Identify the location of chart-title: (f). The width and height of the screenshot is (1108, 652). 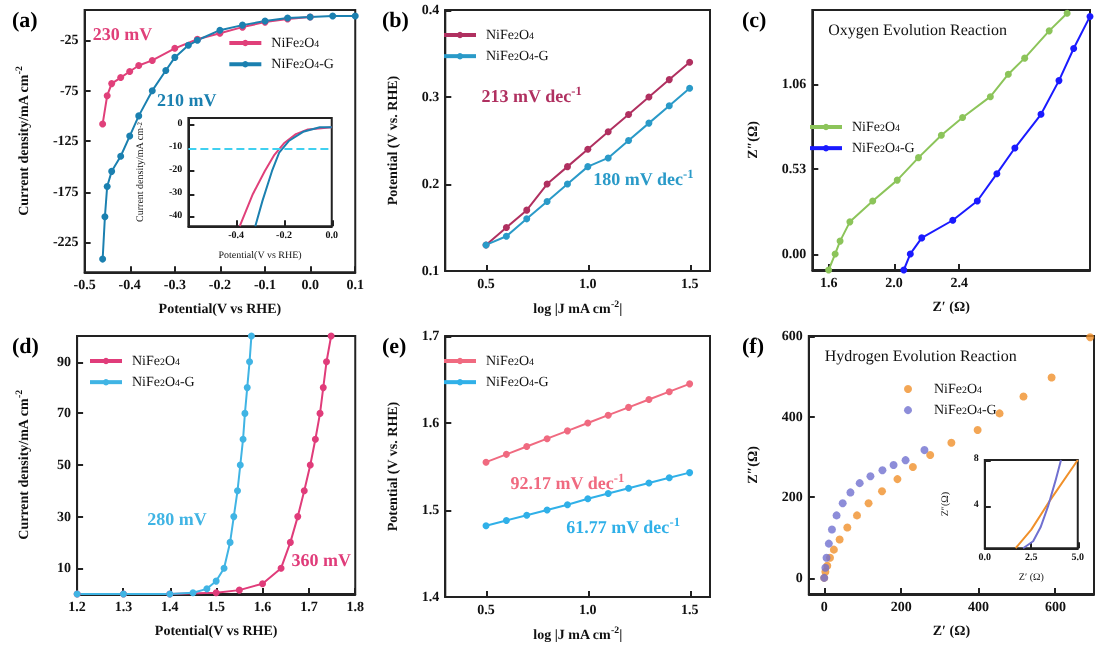
(753, 347).